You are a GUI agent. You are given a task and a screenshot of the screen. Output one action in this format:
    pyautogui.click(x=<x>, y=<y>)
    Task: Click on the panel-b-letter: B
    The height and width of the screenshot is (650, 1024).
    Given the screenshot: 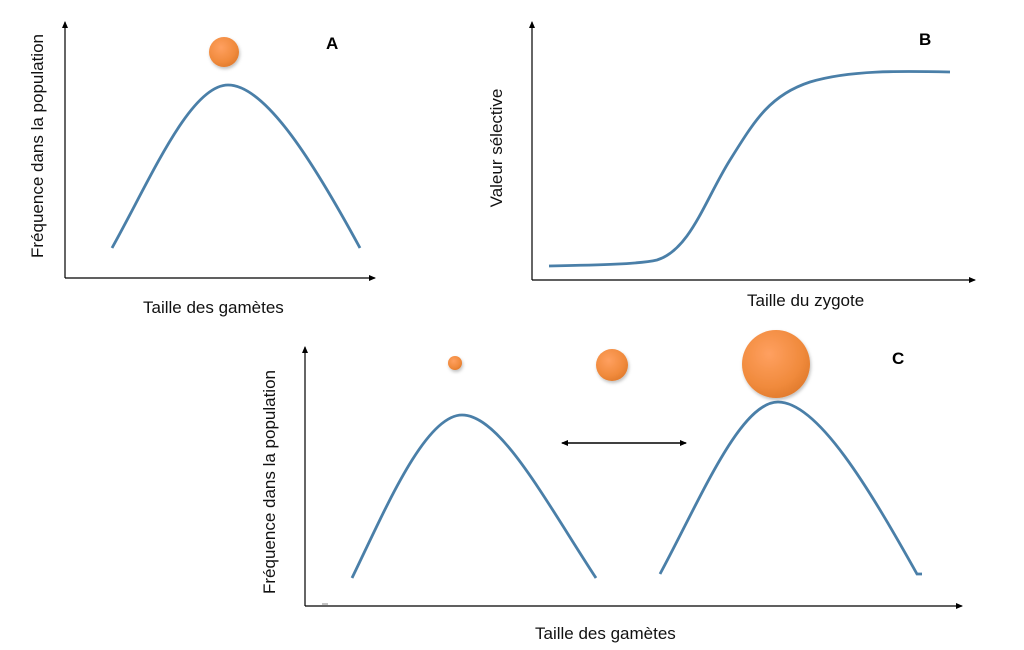 What is the action you would take?
    pyautogui.click(x=925, y=39)
    